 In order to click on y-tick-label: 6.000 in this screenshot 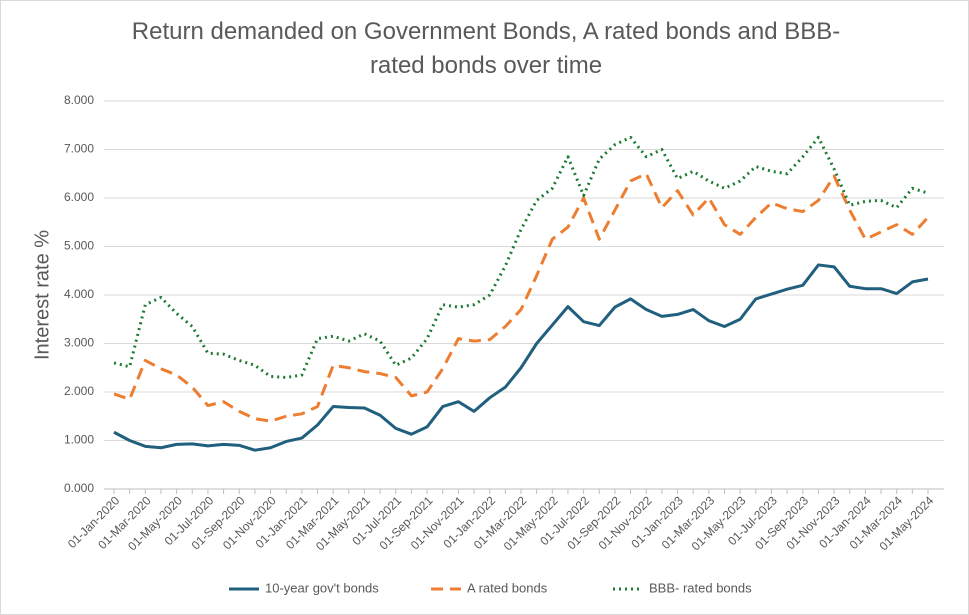, I will do `click(79, 197)`.